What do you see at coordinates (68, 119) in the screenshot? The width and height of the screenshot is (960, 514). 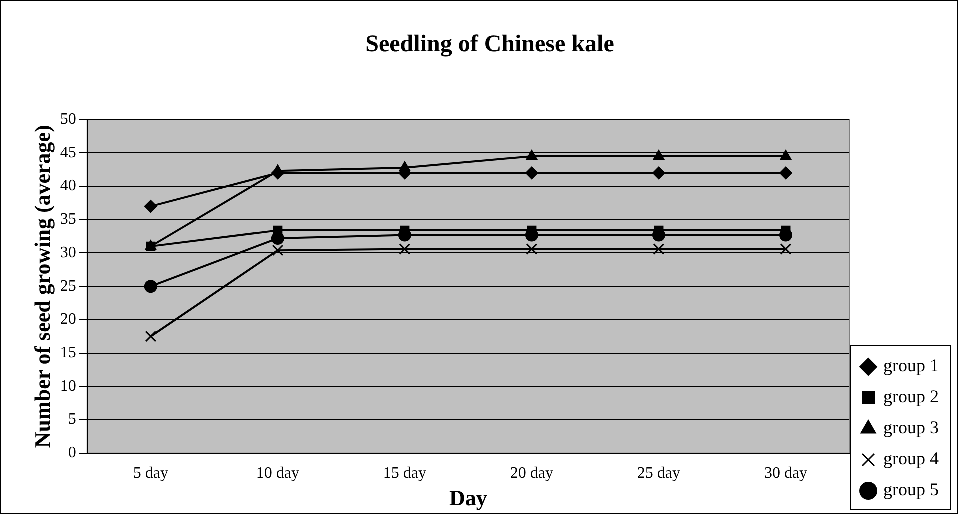 I see `y-tick-label: 50` at bounding box center [68, 119].